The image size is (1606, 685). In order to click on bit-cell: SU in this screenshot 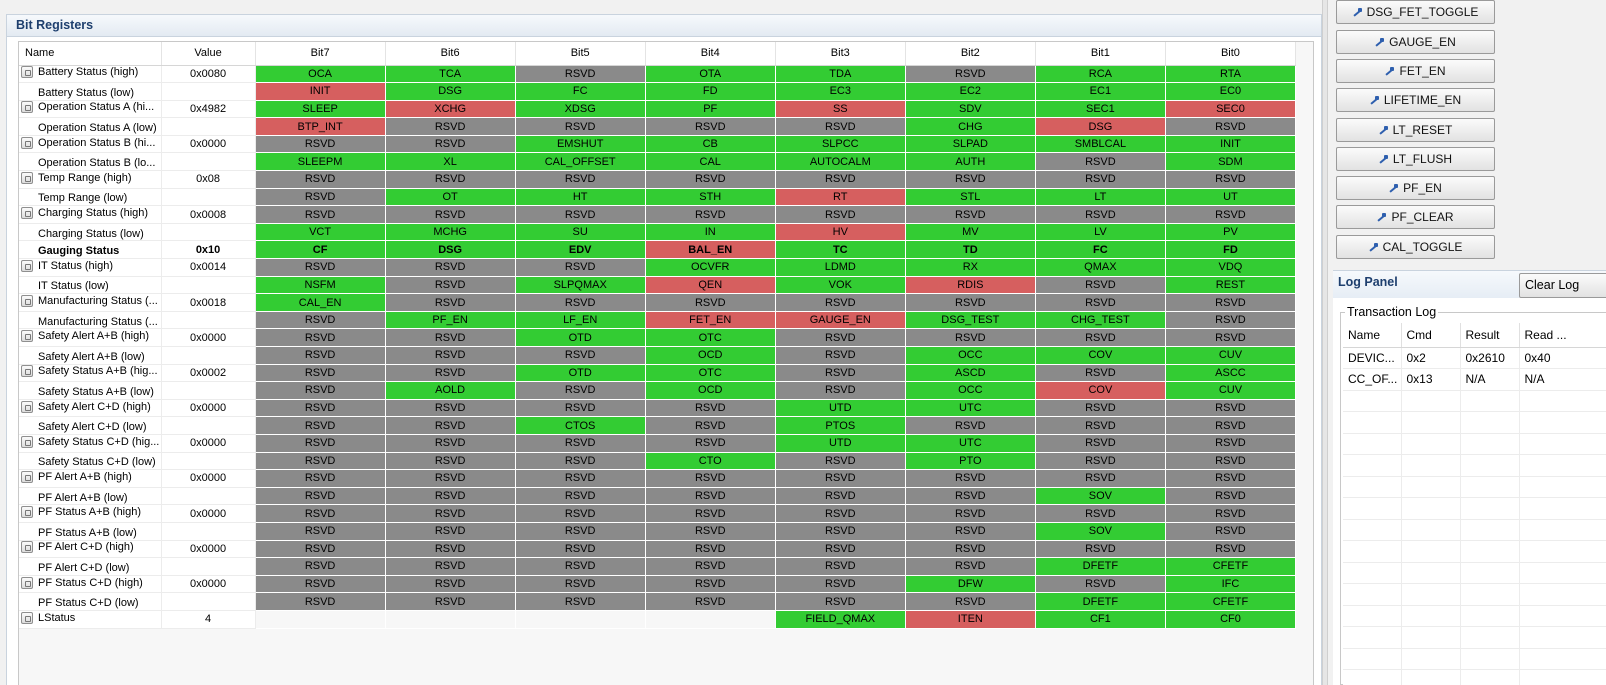, I will do `click(580, 232)`.